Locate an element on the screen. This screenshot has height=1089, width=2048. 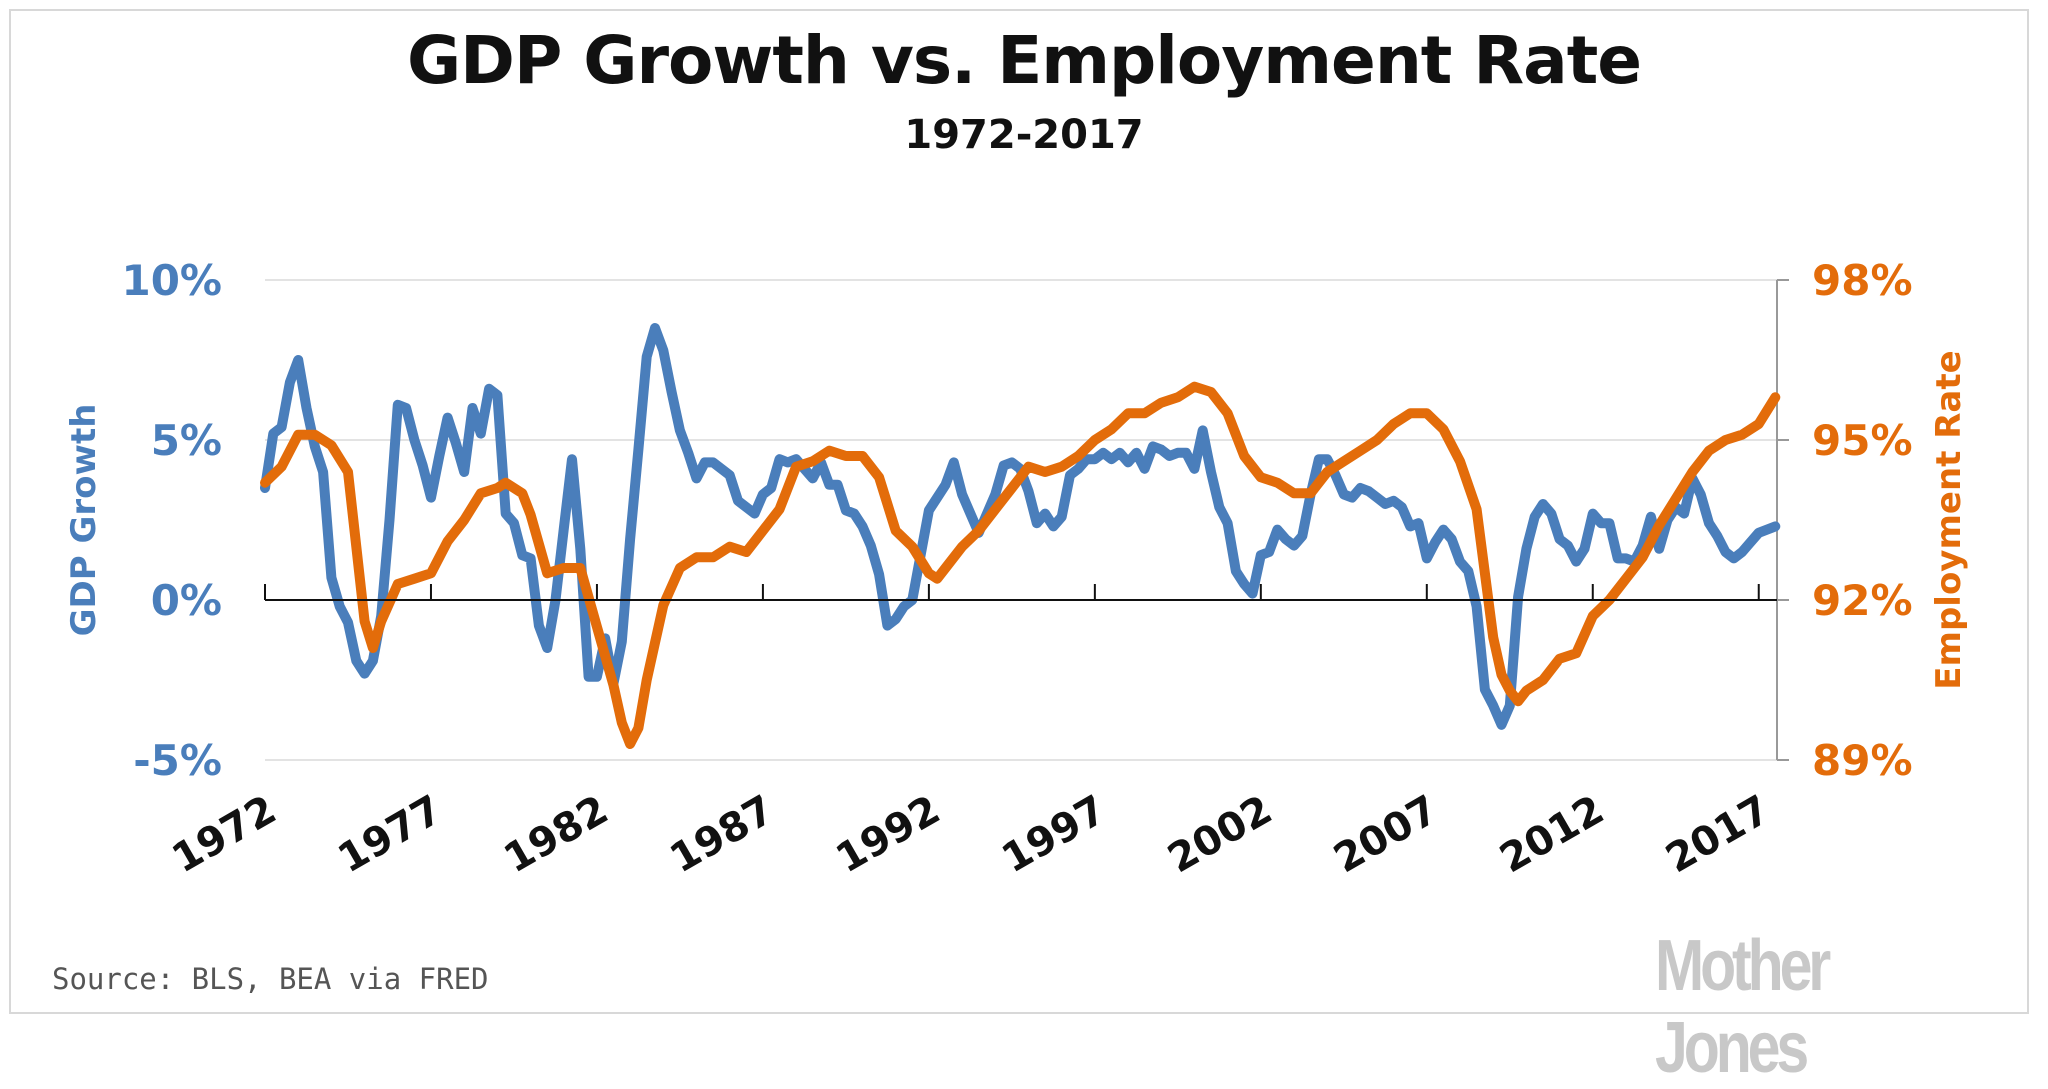
left-tick-label: -5% is located at coordinates (177, 760).